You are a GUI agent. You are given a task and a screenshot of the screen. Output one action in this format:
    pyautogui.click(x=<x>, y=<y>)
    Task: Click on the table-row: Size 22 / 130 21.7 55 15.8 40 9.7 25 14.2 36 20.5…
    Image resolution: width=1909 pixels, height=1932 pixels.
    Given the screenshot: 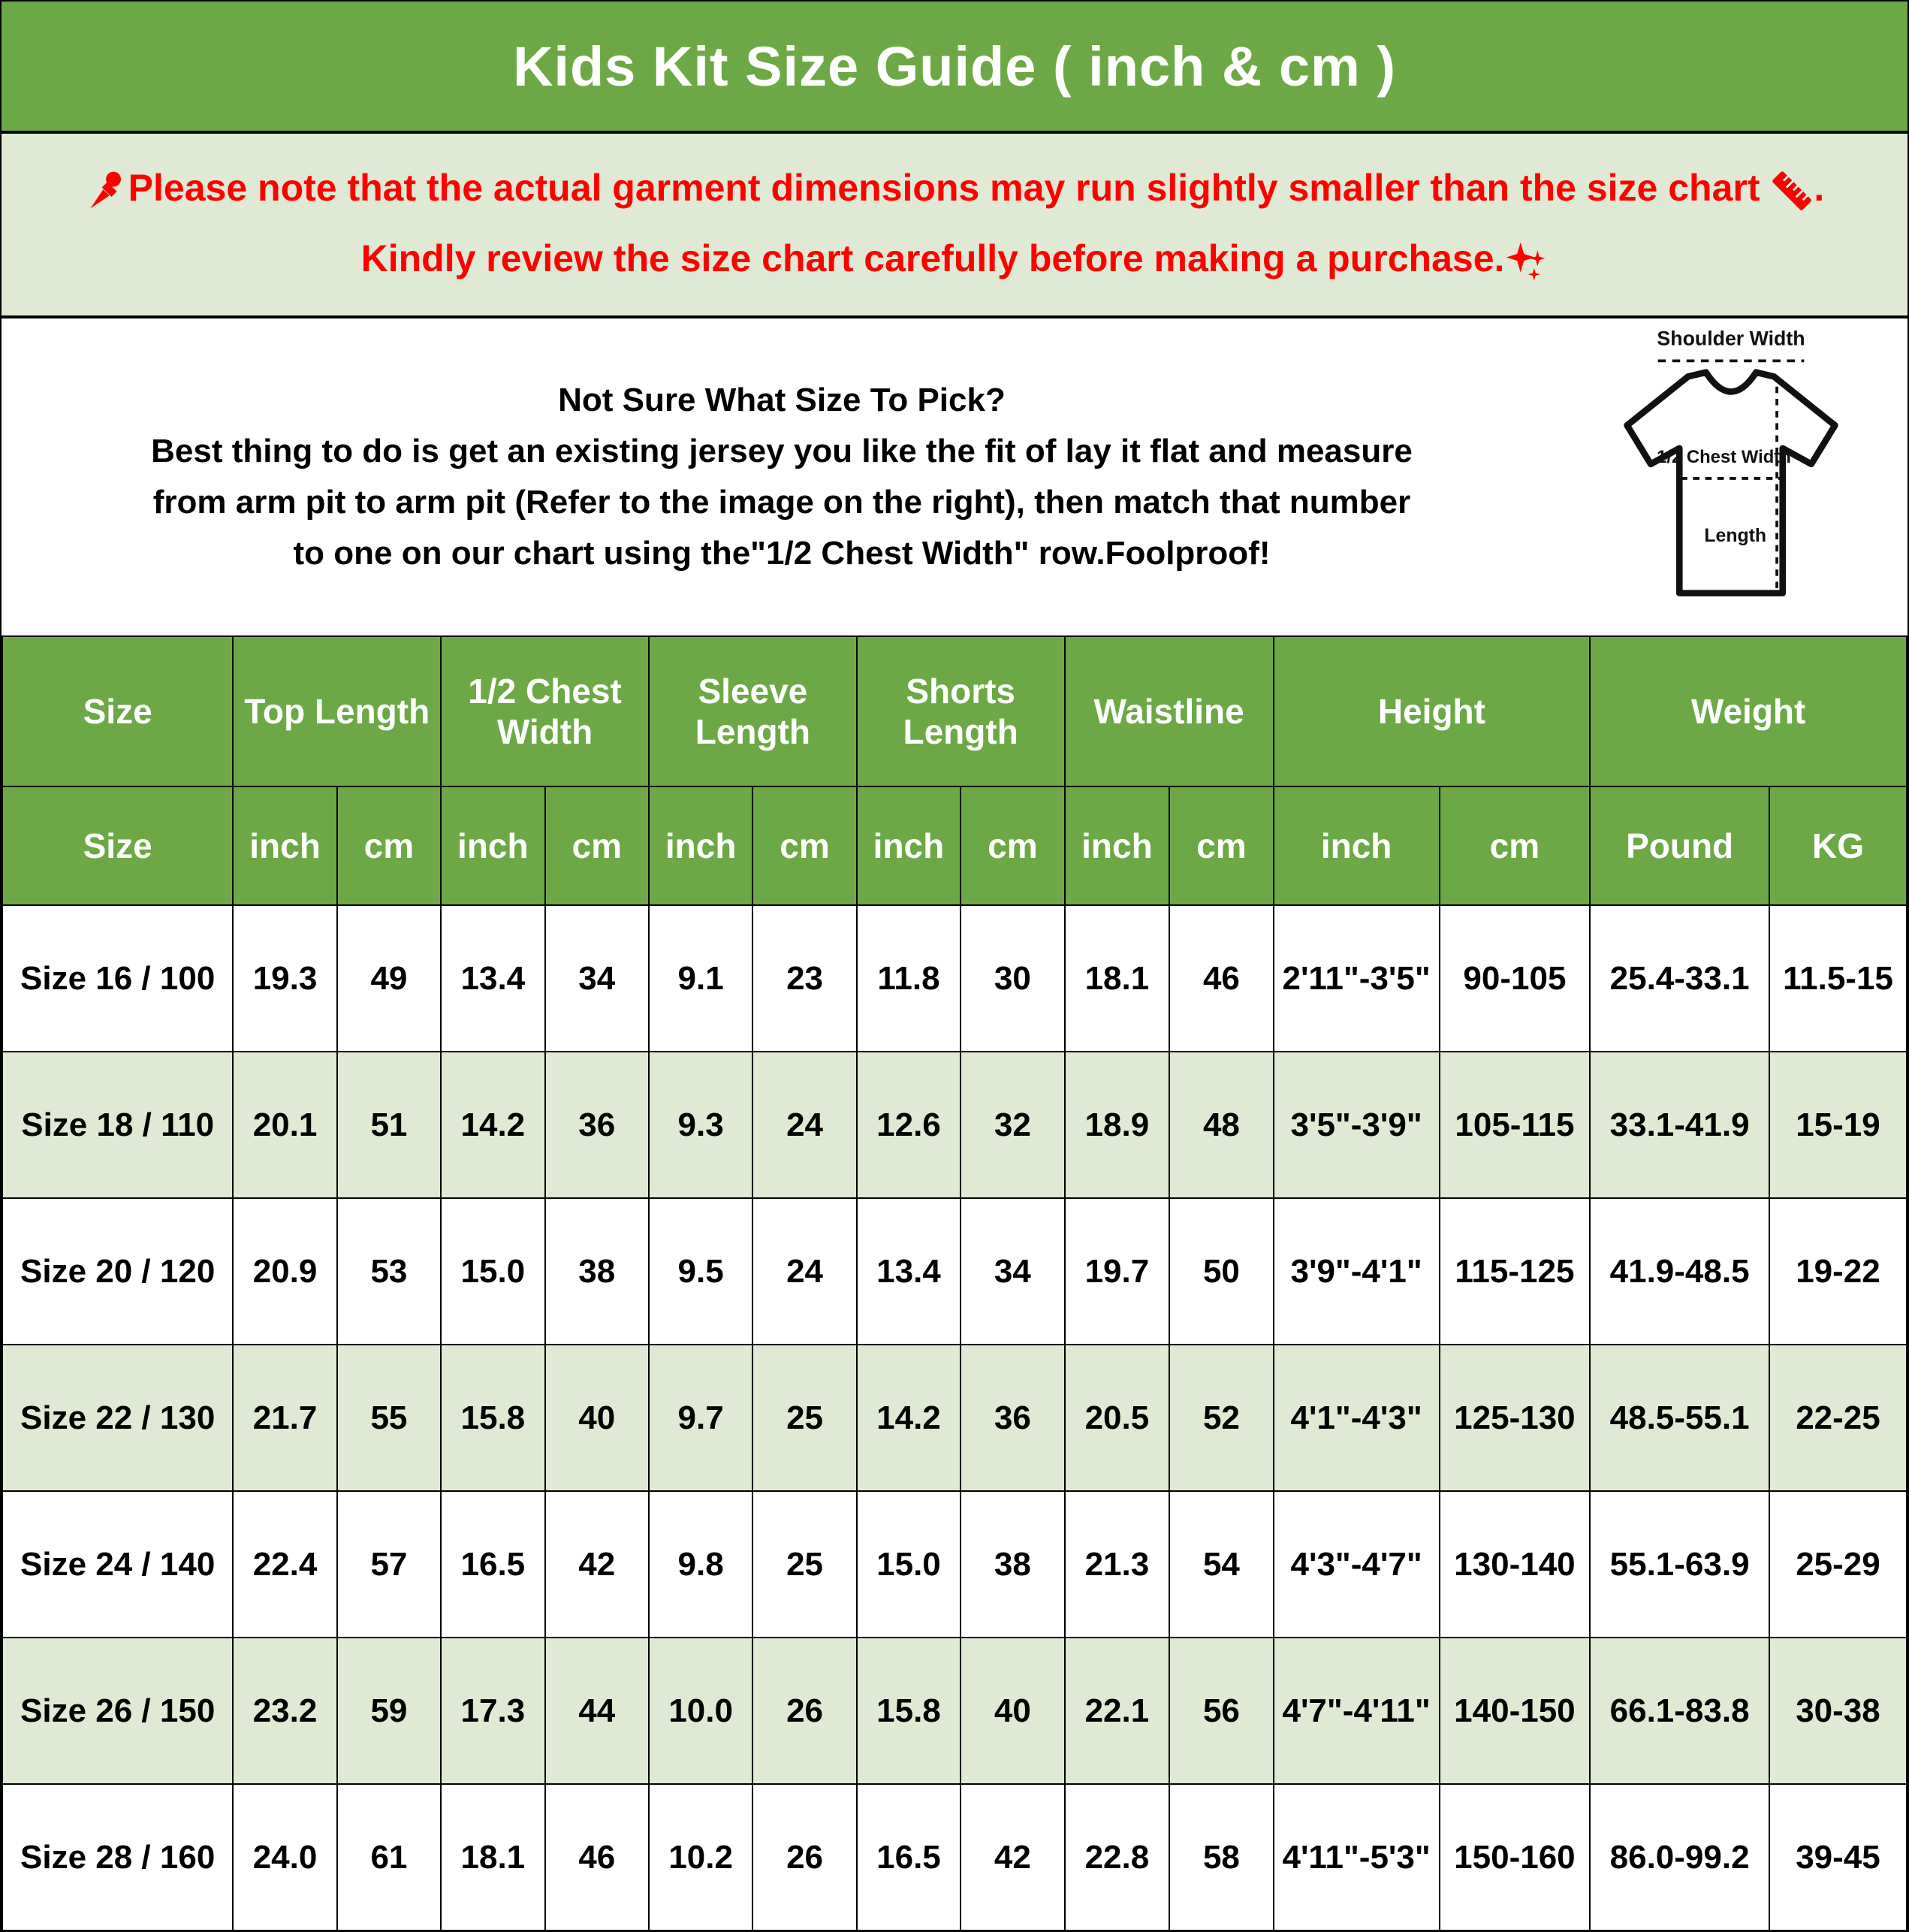 What is the action you would take?
    pyautogui.click(x=954, y=1418)
    